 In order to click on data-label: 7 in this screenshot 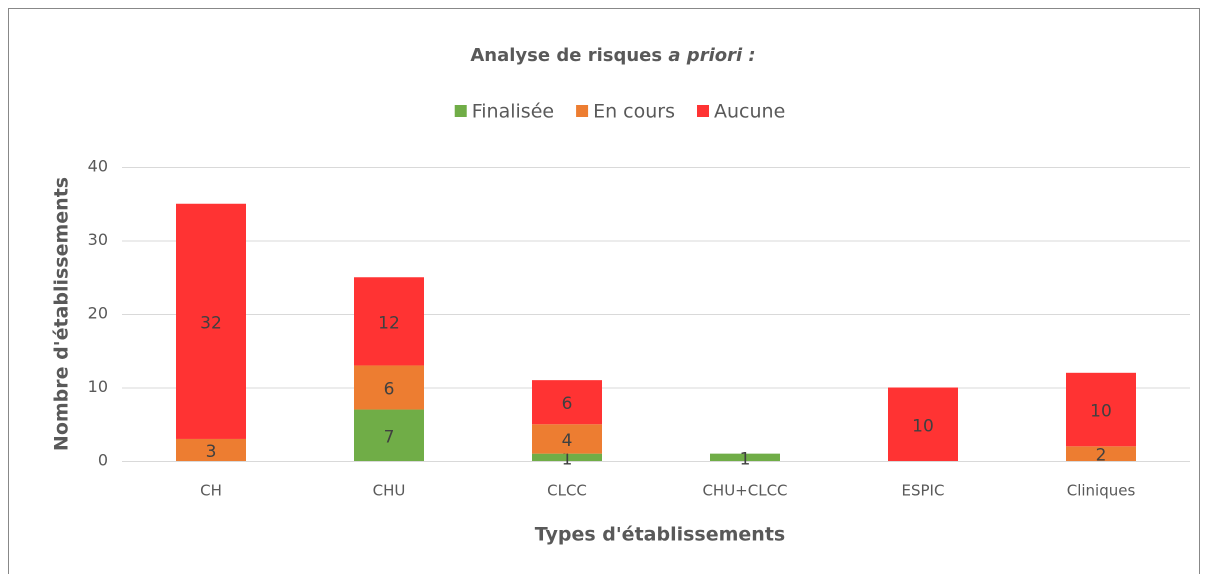, I will do `click(389, 437)`.